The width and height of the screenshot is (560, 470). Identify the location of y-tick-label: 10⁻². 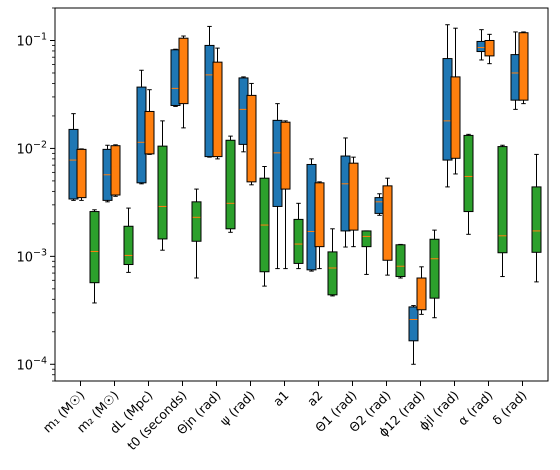
(31, 148).